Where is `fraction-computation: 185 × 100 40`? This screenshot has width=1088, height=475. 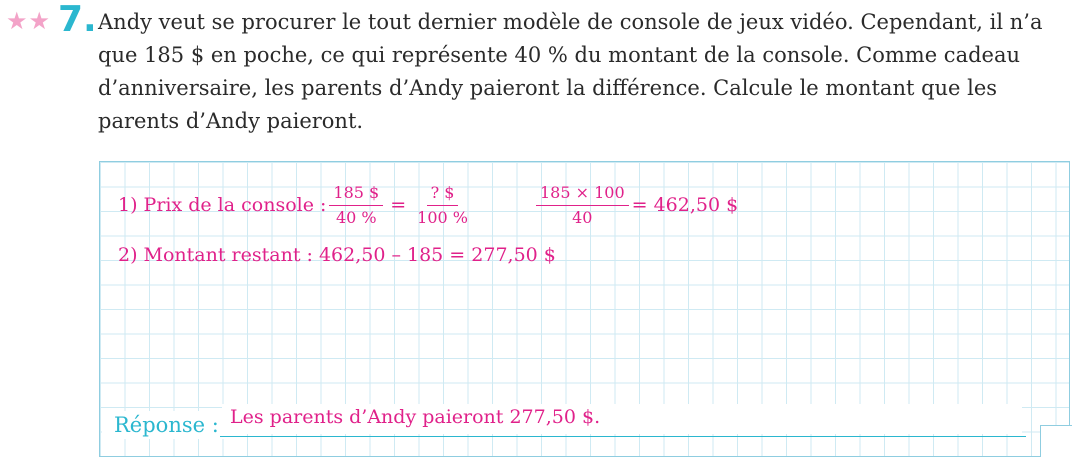 fraction-computation: 185 × 100 40 is located at coordinates (582, 205).